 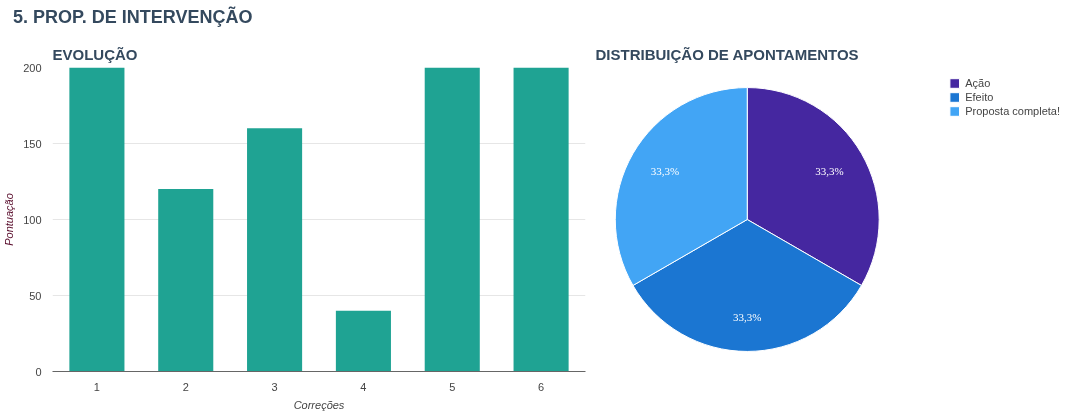 I want to click on legend-label: Efeito, so click(x=979, y=97).